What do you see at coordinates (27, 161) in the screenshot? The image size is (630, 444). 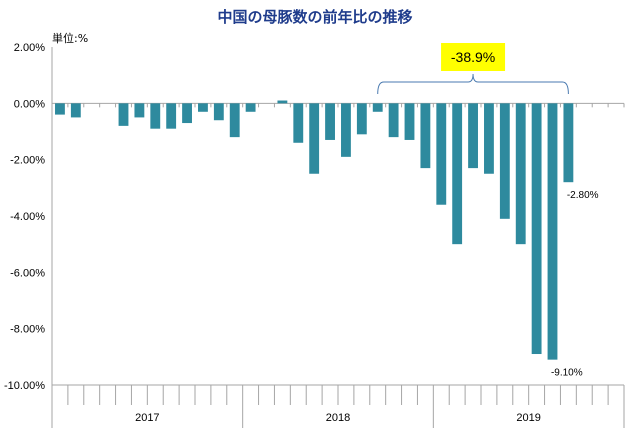 I see `y-tick-label: -2.00%` at bounding box center [27, 161].